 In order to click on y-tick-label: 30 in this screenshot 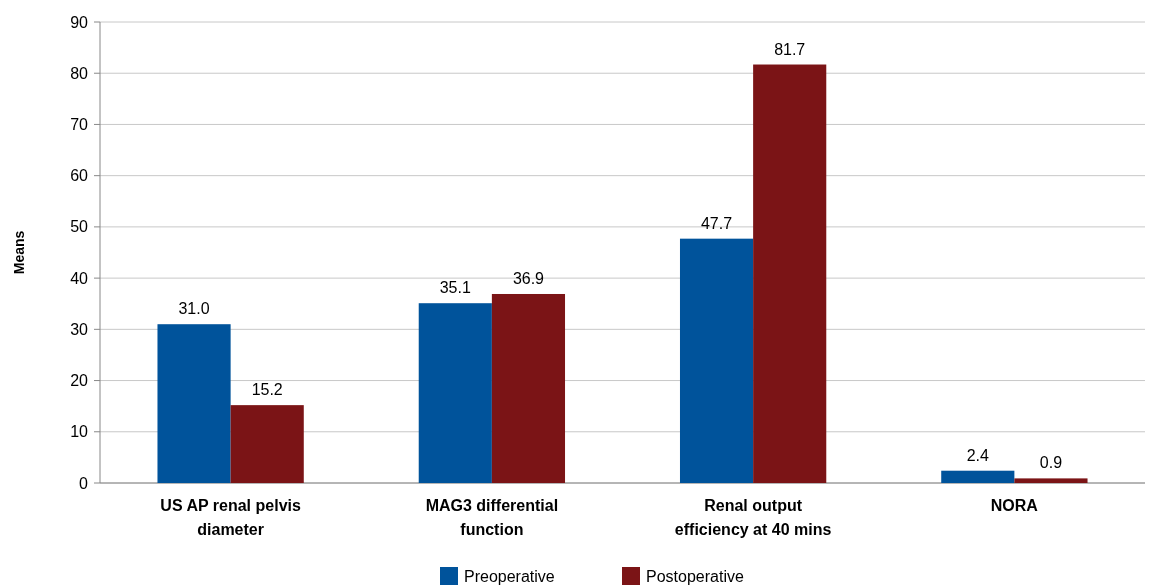, I will do `click(79, 329)`.